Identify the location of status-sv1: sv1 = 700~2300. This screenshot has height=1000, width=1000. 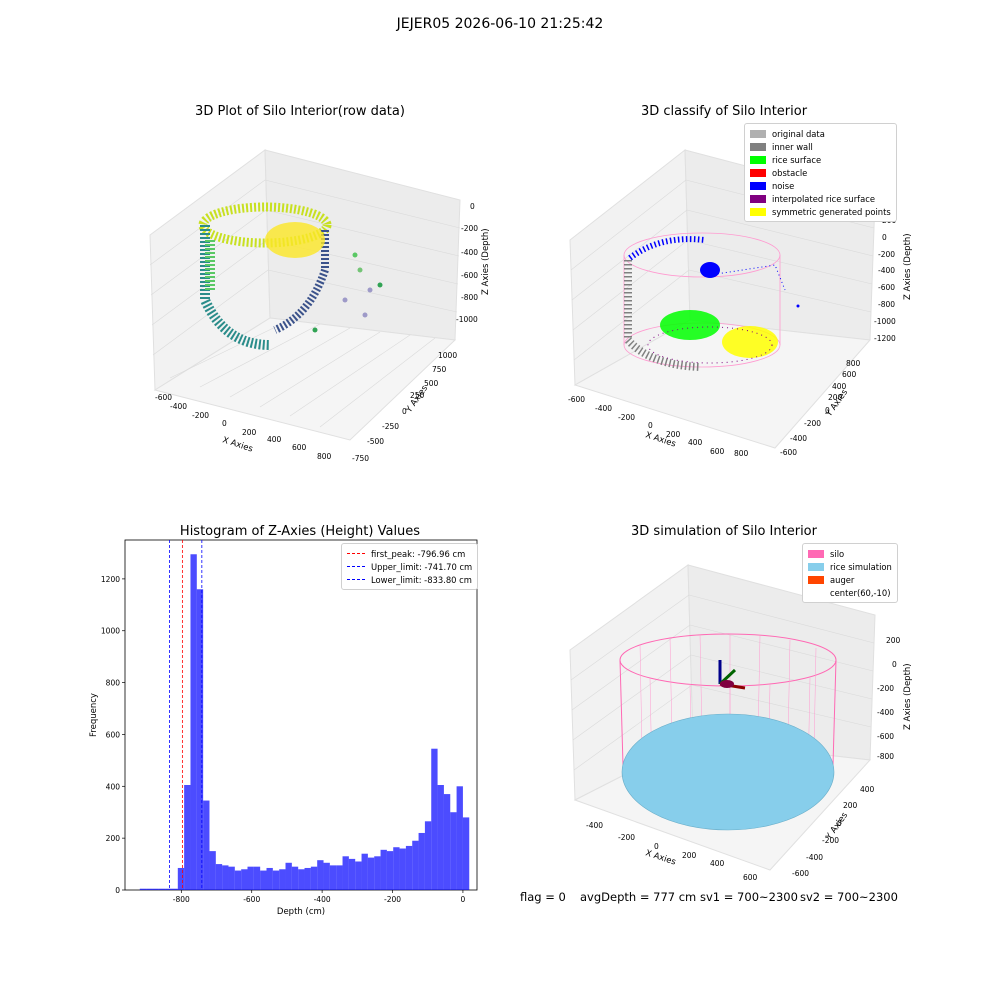
(749, 897).